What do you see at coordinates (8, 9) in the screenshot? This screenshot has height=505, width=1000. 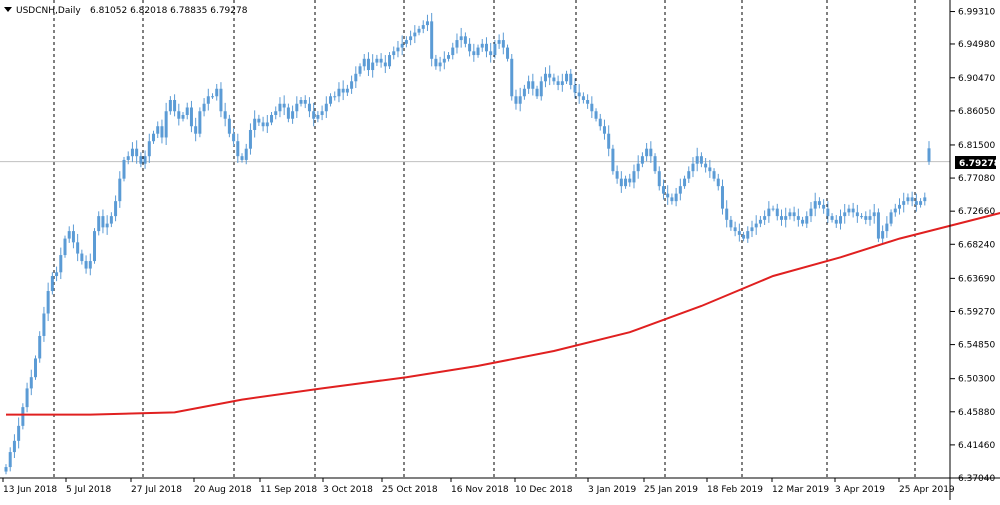 I see `dropdown-triangle-icon` at bounding box center [8, 9].